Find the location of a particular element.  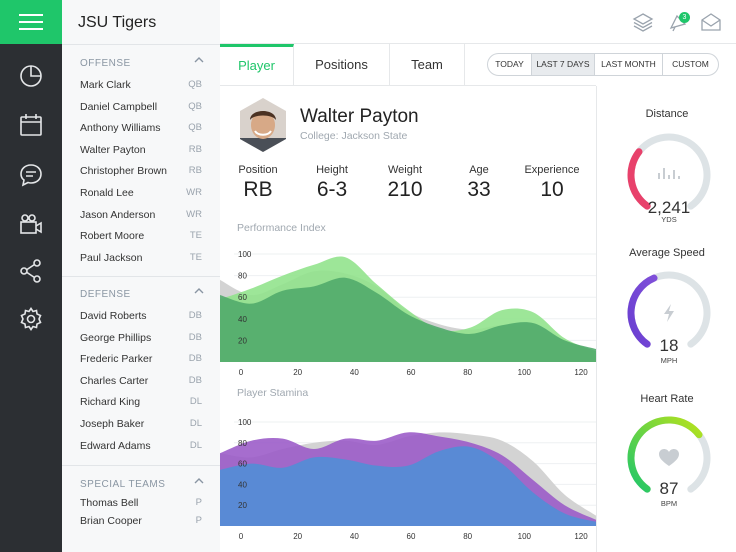

stat-experience: Experience 10 is located at coordinates (552, 183).